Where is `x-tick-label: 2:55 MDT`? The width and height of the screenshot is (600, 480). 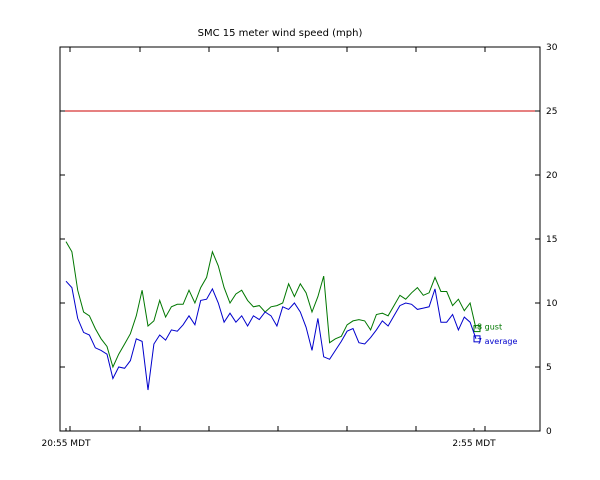 x-tick-label: 2:55 MDT is located at coordinates (474, 444).